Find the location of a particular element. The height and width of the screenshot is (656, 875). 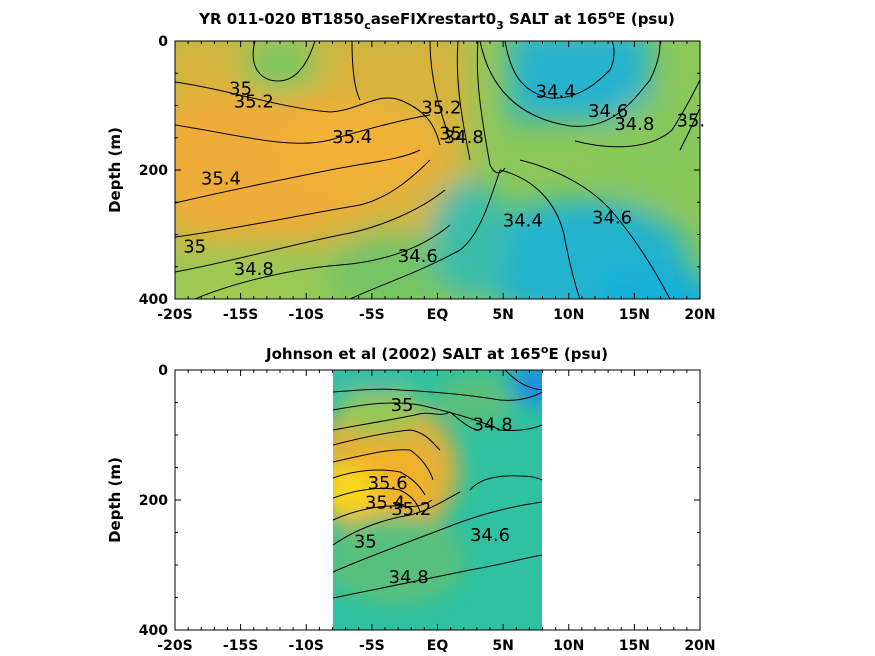

contour-label: 35. is located at coordinates (690, 121).